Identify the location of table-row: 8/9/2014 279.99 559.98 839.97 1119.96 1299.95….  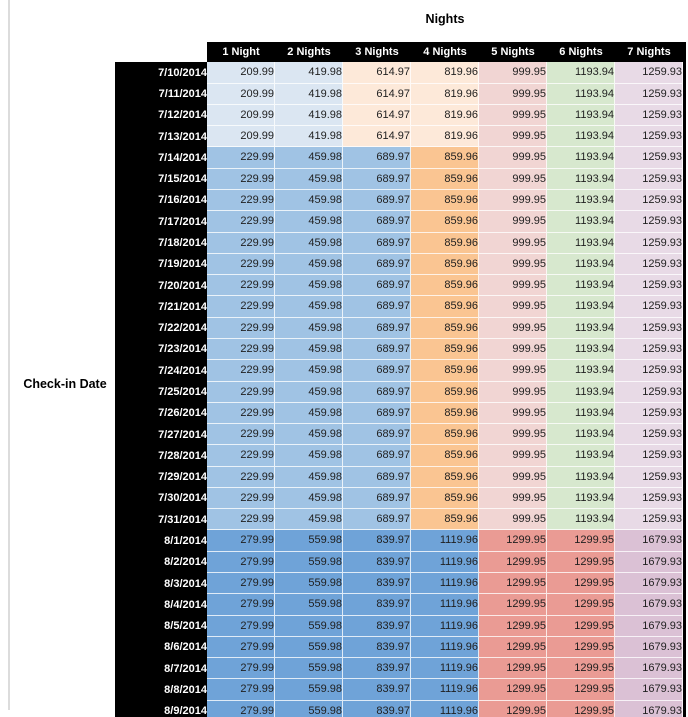
(399, 708).